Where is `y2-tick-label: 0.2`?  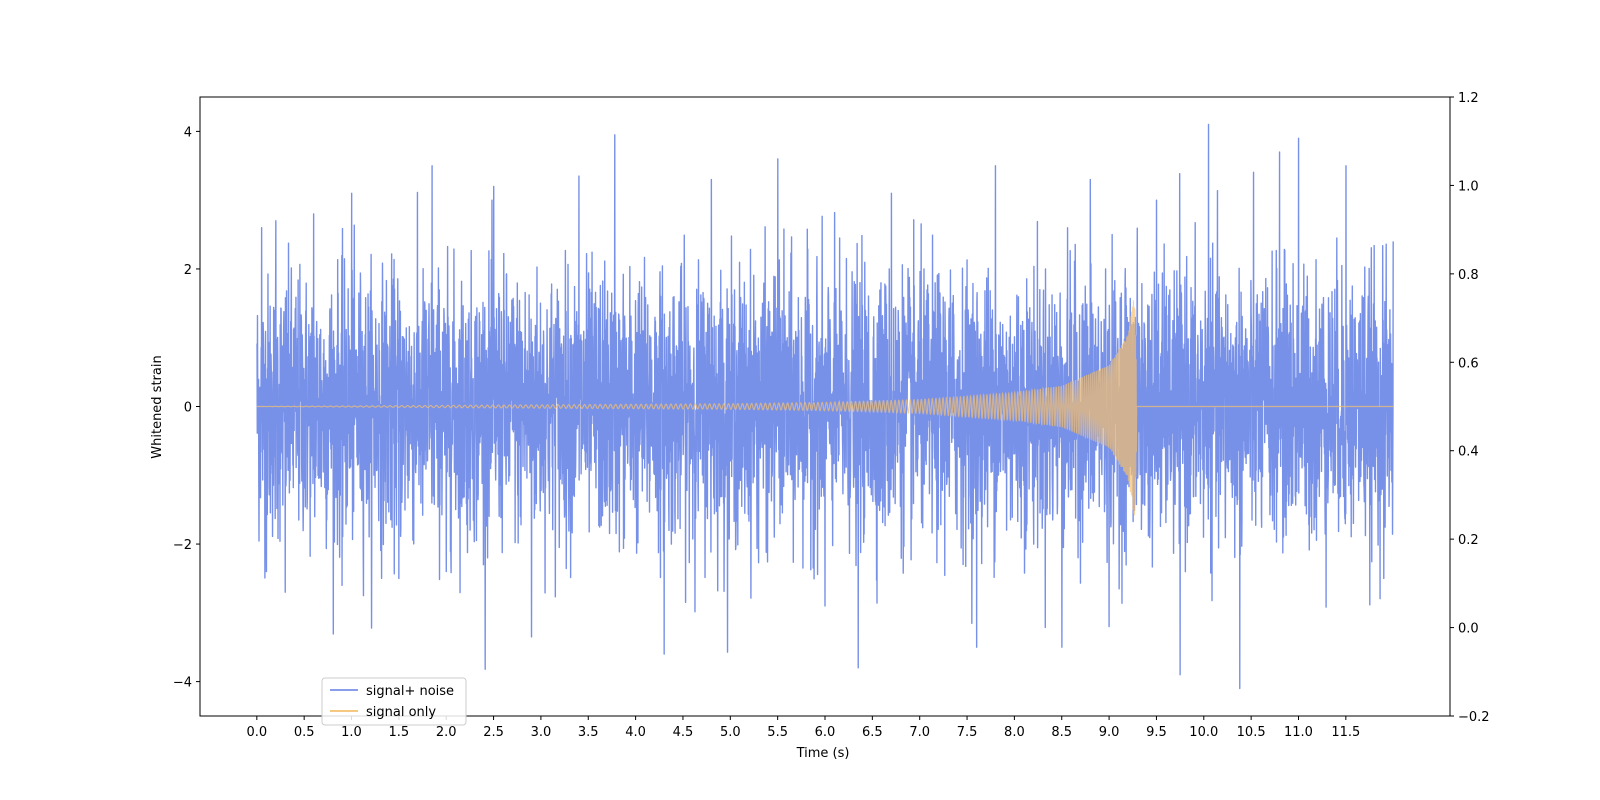 y2-tick-label: 0.2 is located at coordinates (1468, 540).